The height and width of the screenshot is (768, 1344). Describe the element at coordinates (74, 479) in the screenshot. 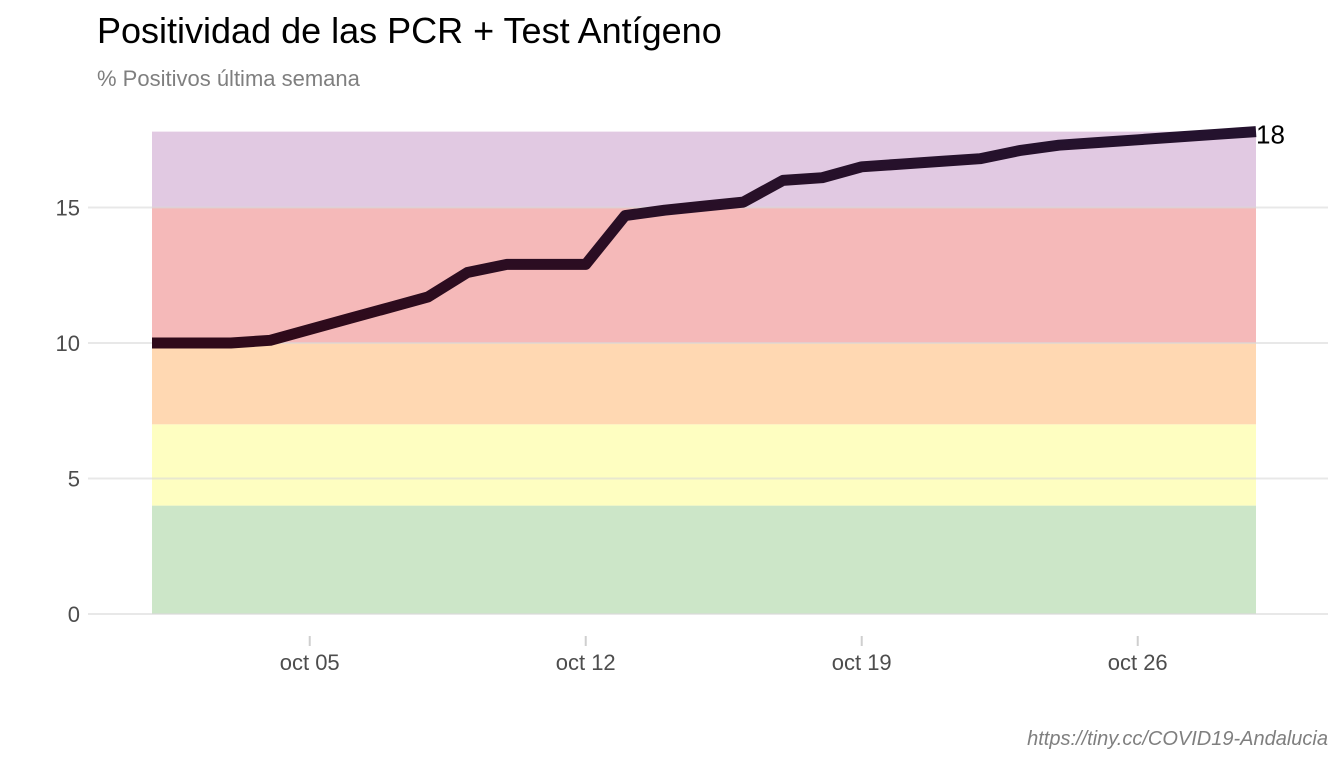

I see `y-tick-label-5: 5` at that location.